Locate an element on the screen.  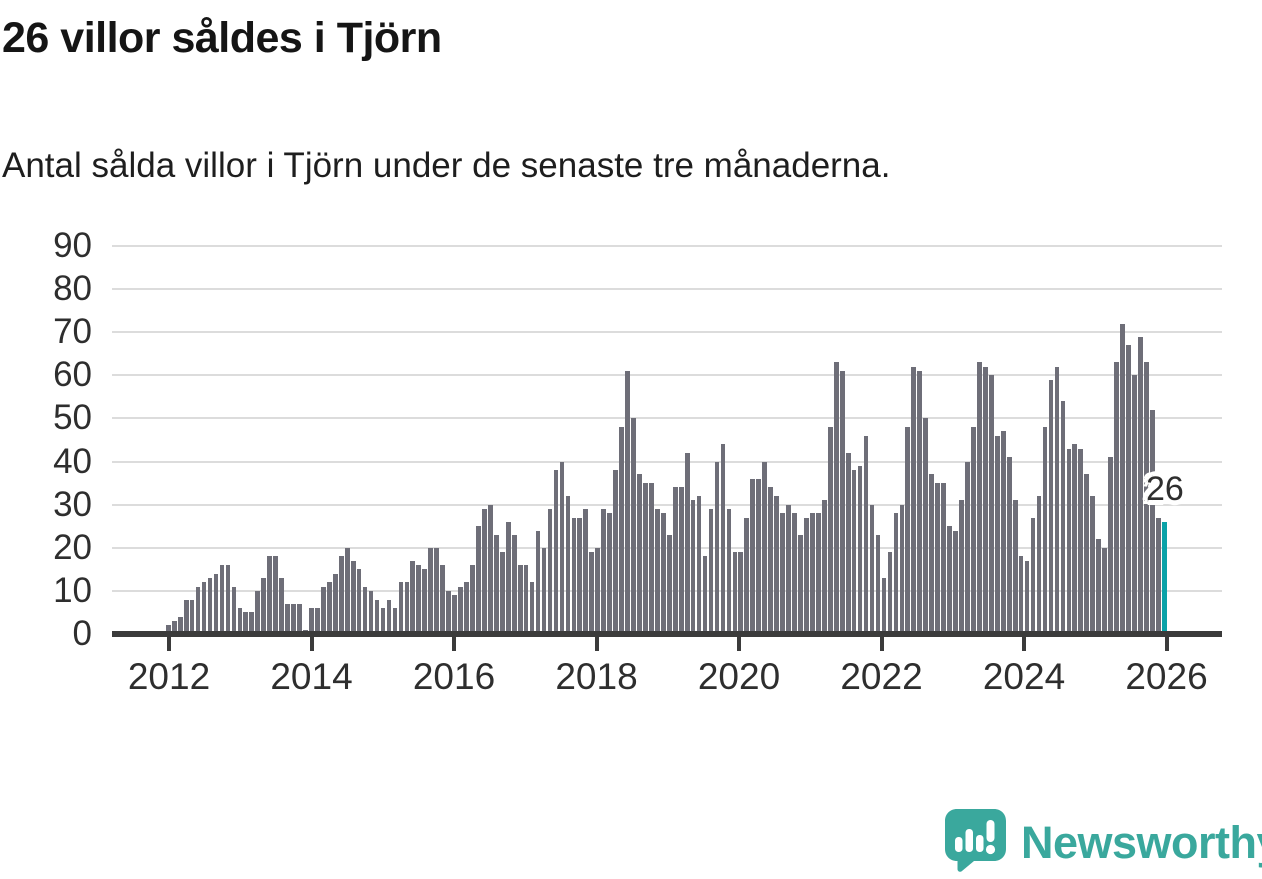
y-axis-tick-label: 70 is located at coordinates (72, 332).